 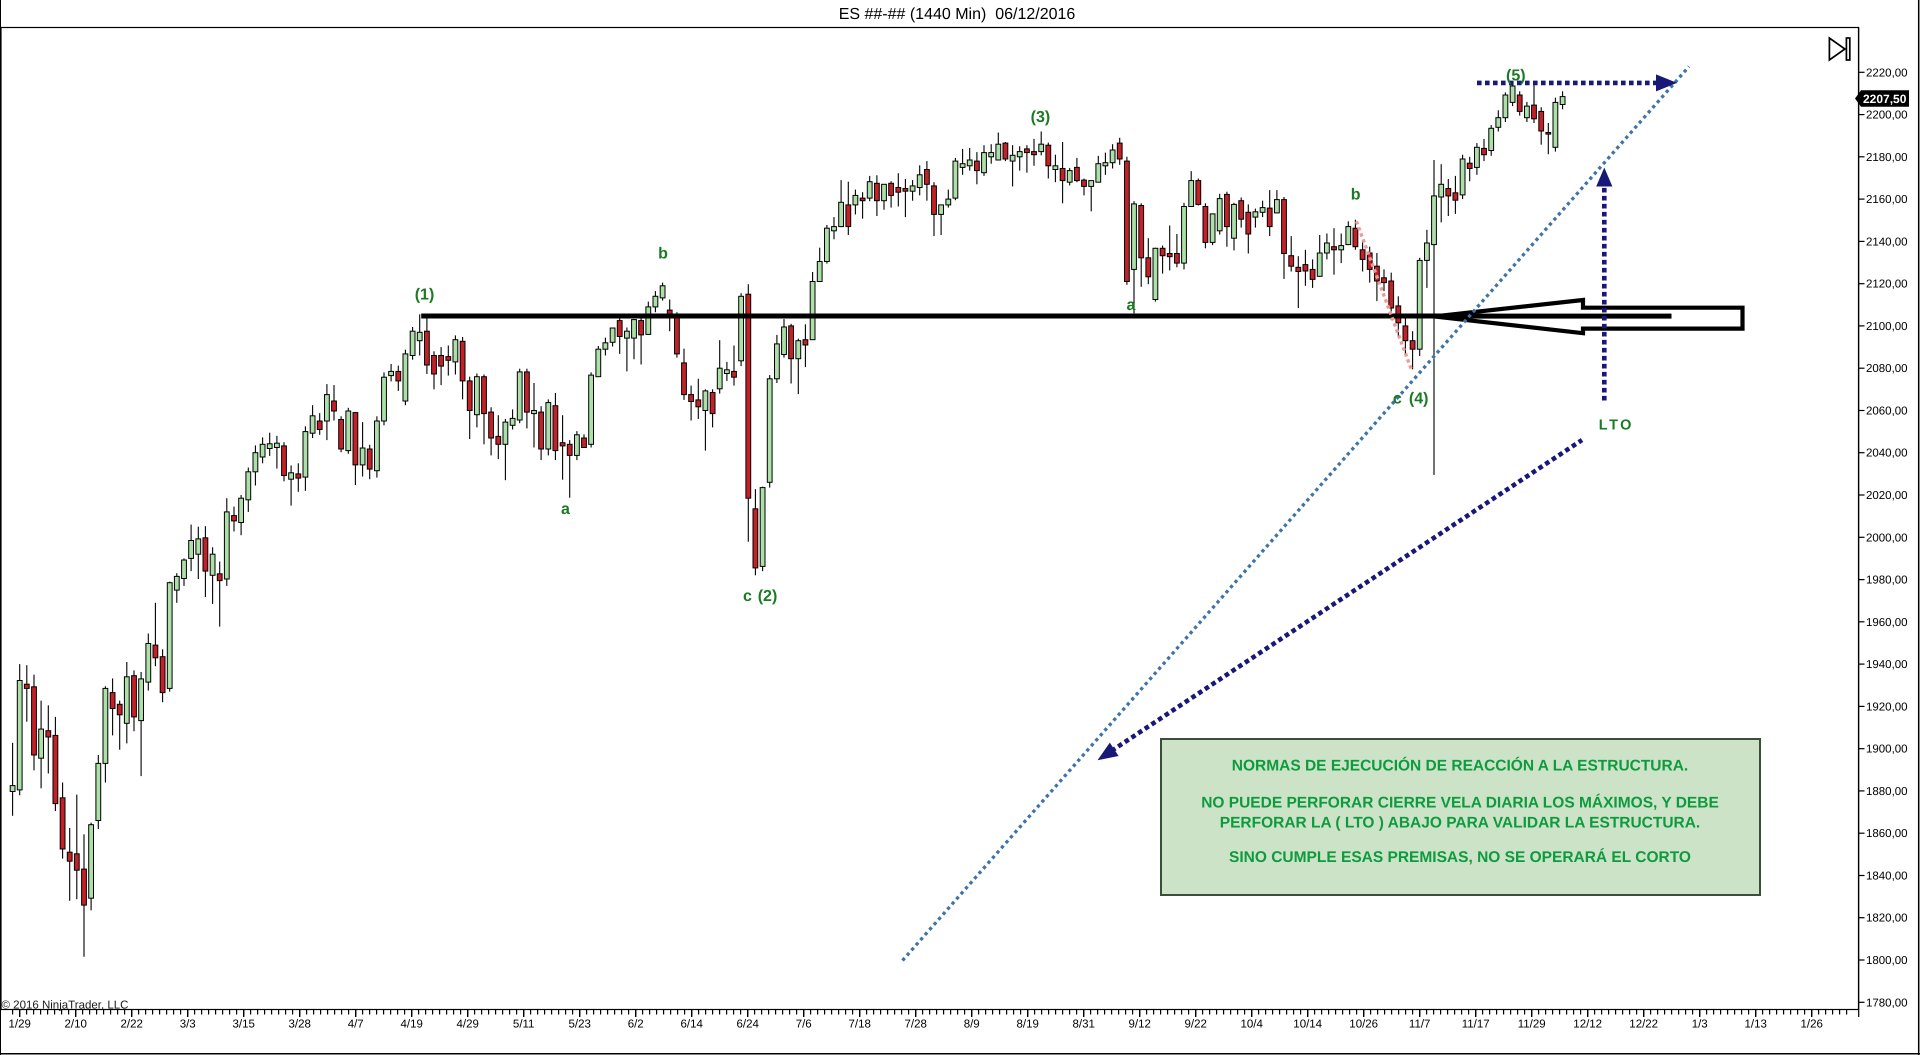 I want to click on svg-text: 2220,00, so click(x=1887, y=73).